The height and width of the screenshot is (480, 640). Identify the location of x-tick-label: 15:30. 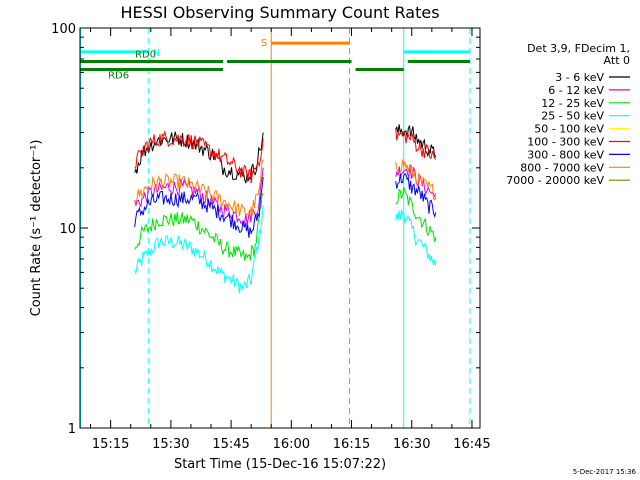
(170, 444).